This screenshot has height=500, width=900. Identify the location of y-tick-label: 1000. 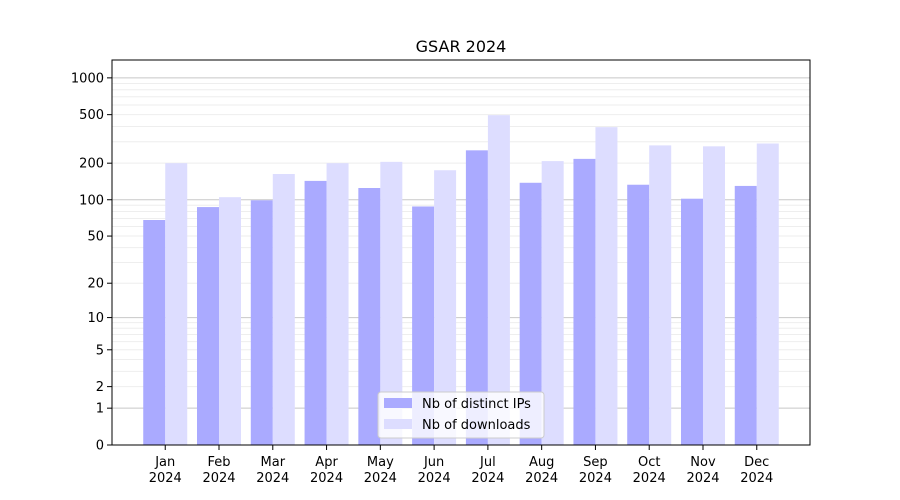
(87, 78).